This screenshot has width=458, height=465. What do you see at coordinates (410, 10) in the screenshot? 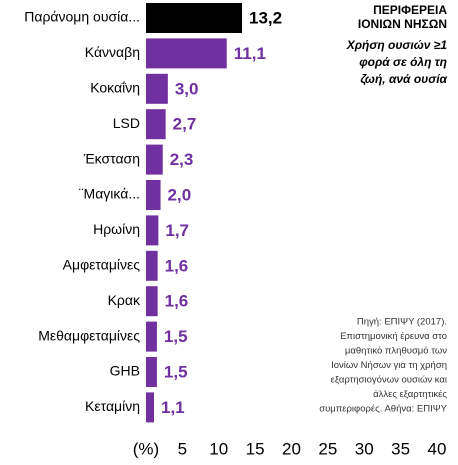
I see `annotation-title: ΠΕΡΙΦΕΡΕΙΑ` at bounding box center [410, 10].